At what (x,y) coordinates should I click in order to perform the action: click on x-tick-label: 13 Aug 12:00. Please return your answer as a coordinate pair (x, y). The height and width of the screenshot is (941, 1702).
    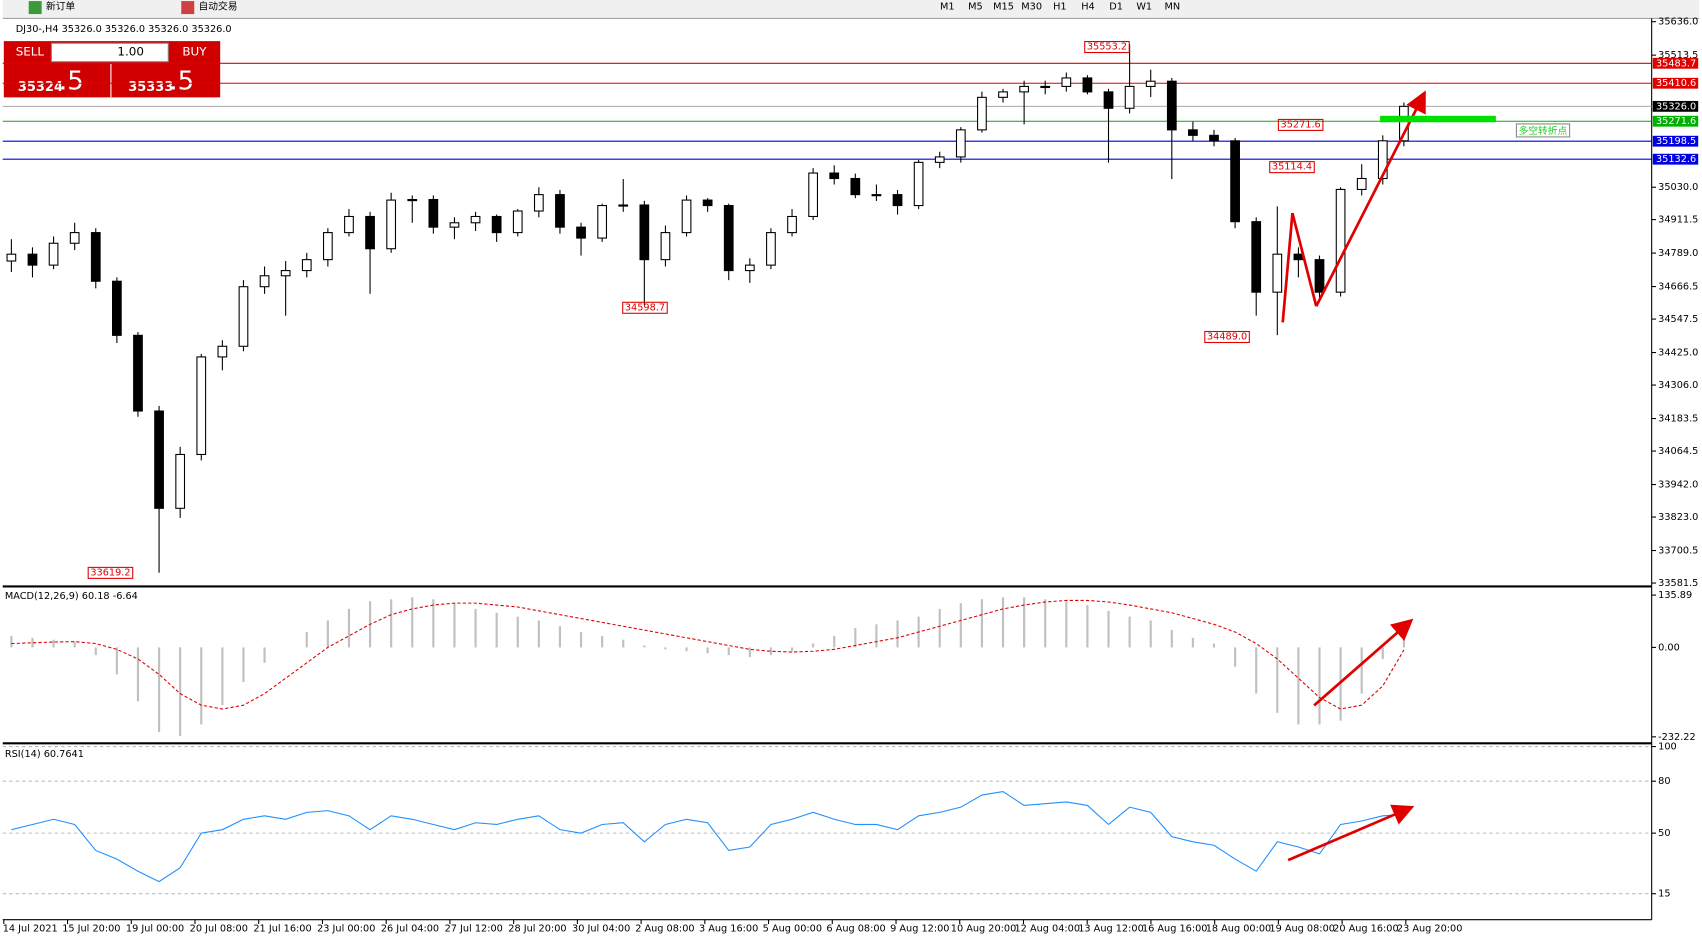
    Looking at the image, I should click on (1111, 928).